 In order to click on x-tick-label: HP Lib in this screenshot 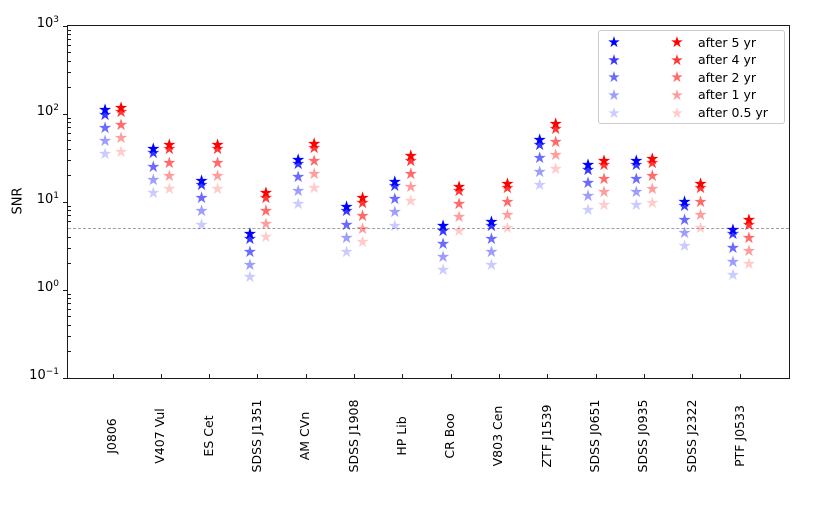, I will do `click(401, 436)`.